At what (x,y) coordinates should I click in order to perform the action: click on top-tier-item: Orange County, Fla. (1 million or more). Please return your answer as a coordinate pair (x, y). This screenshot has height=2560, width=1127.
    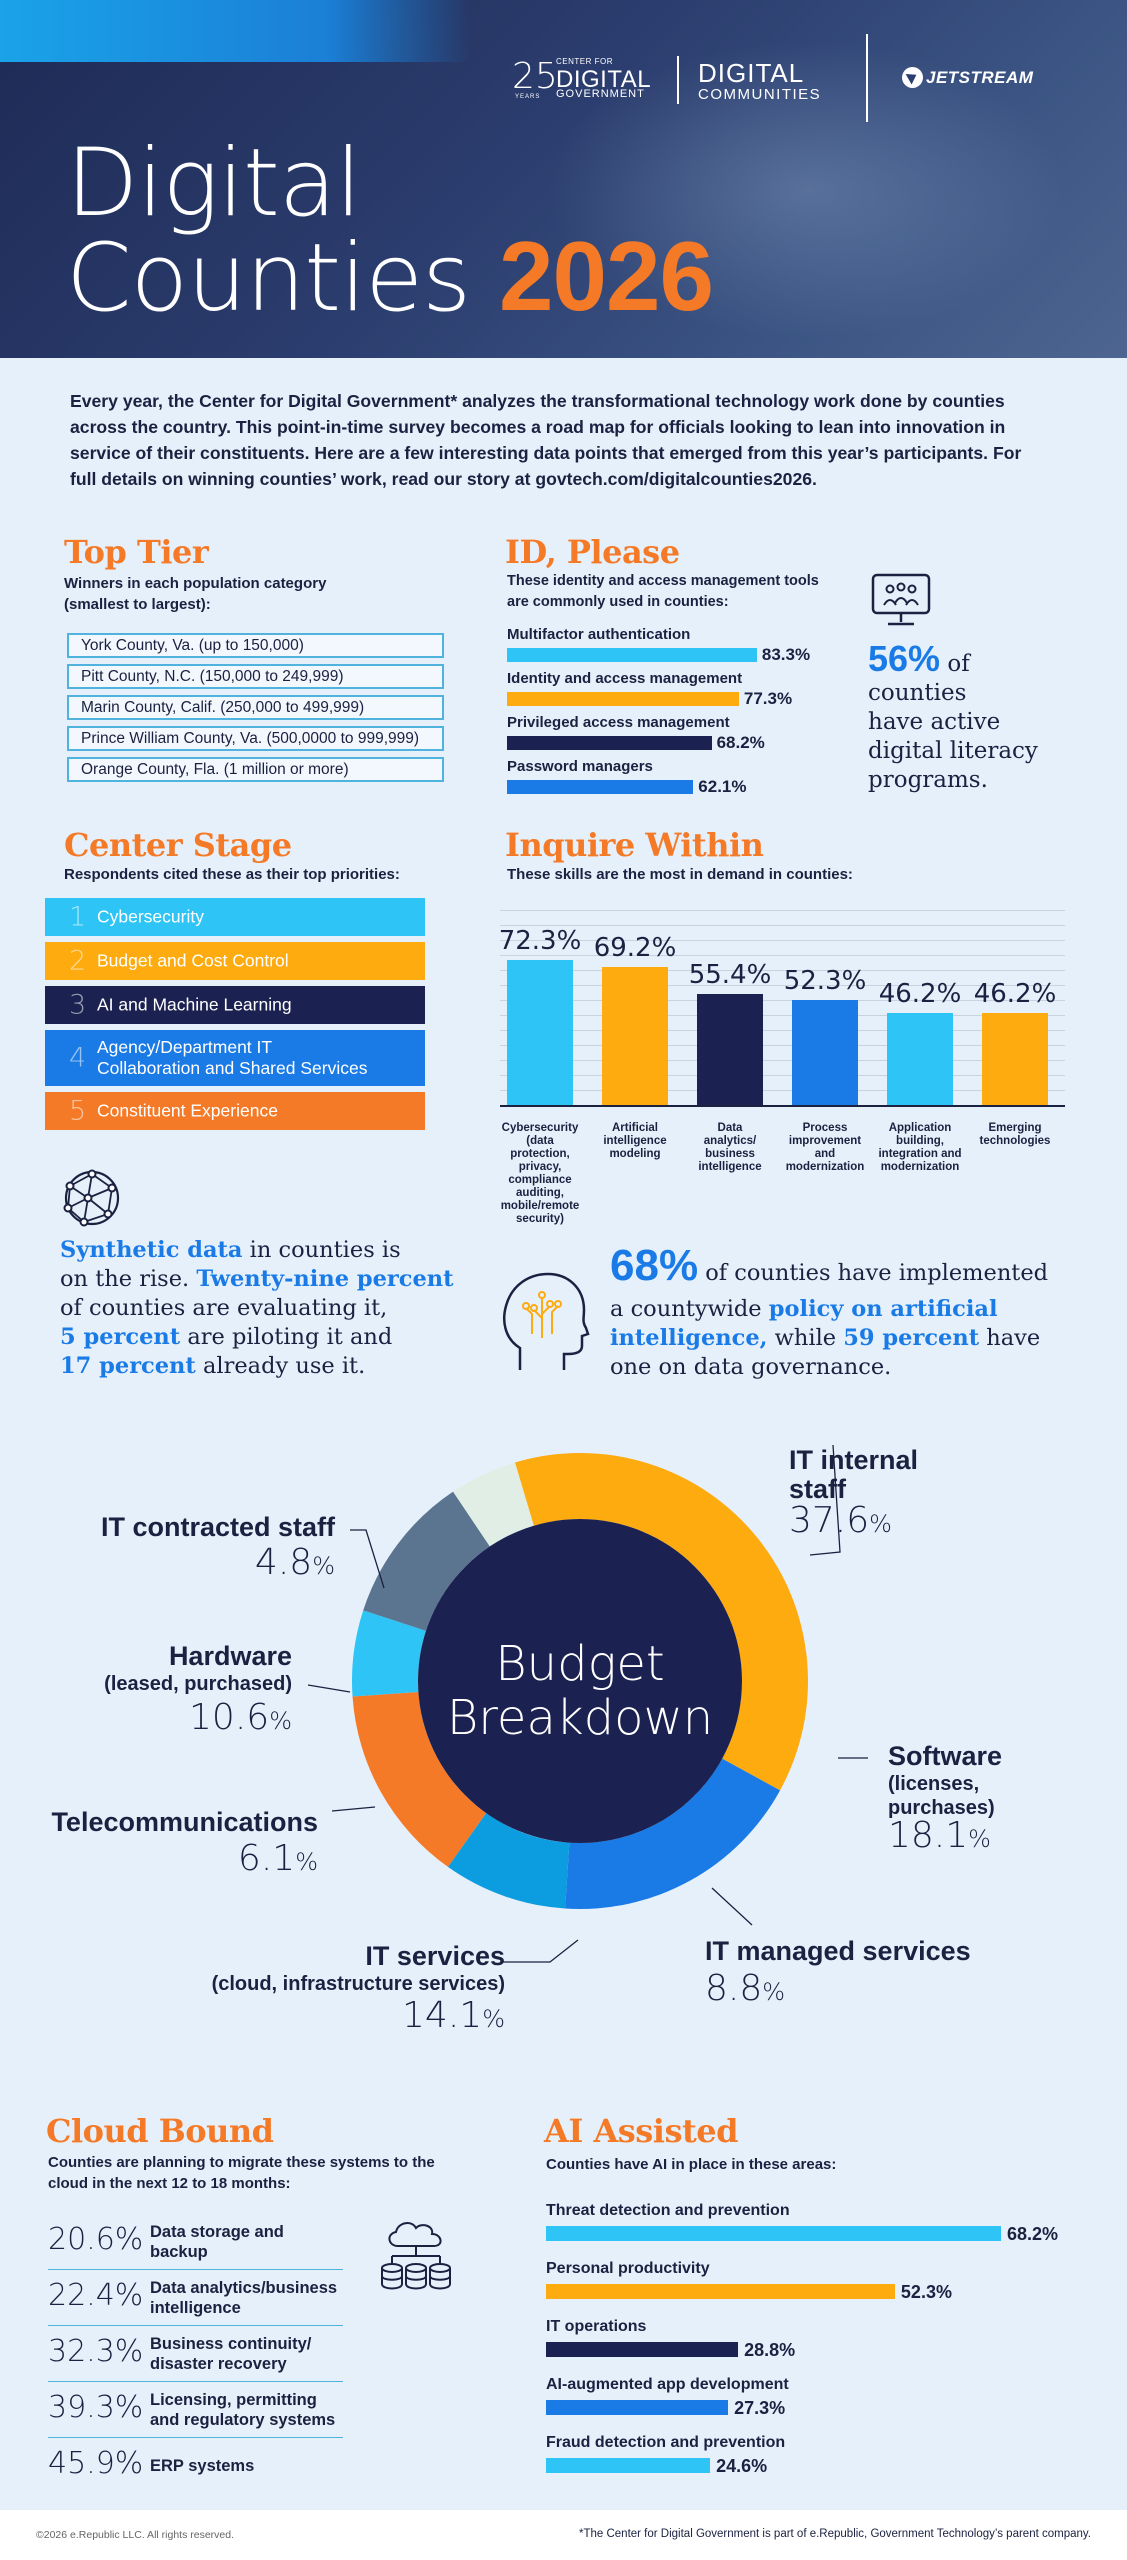
    Looking at the image, I should click on (255, 769).